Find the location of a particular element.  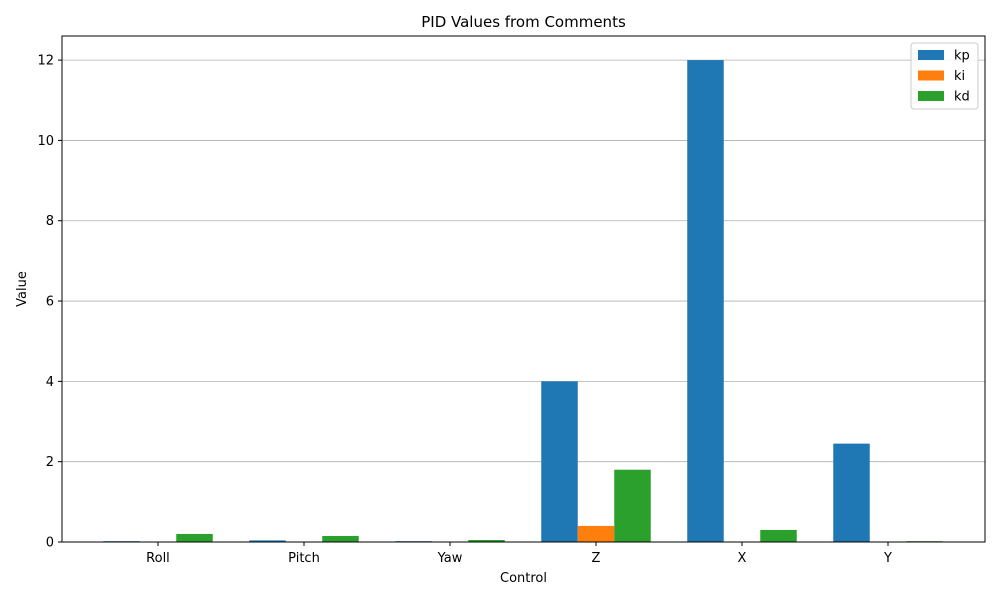

x-tick-label: Yaw is located at coordinates (450, 558).